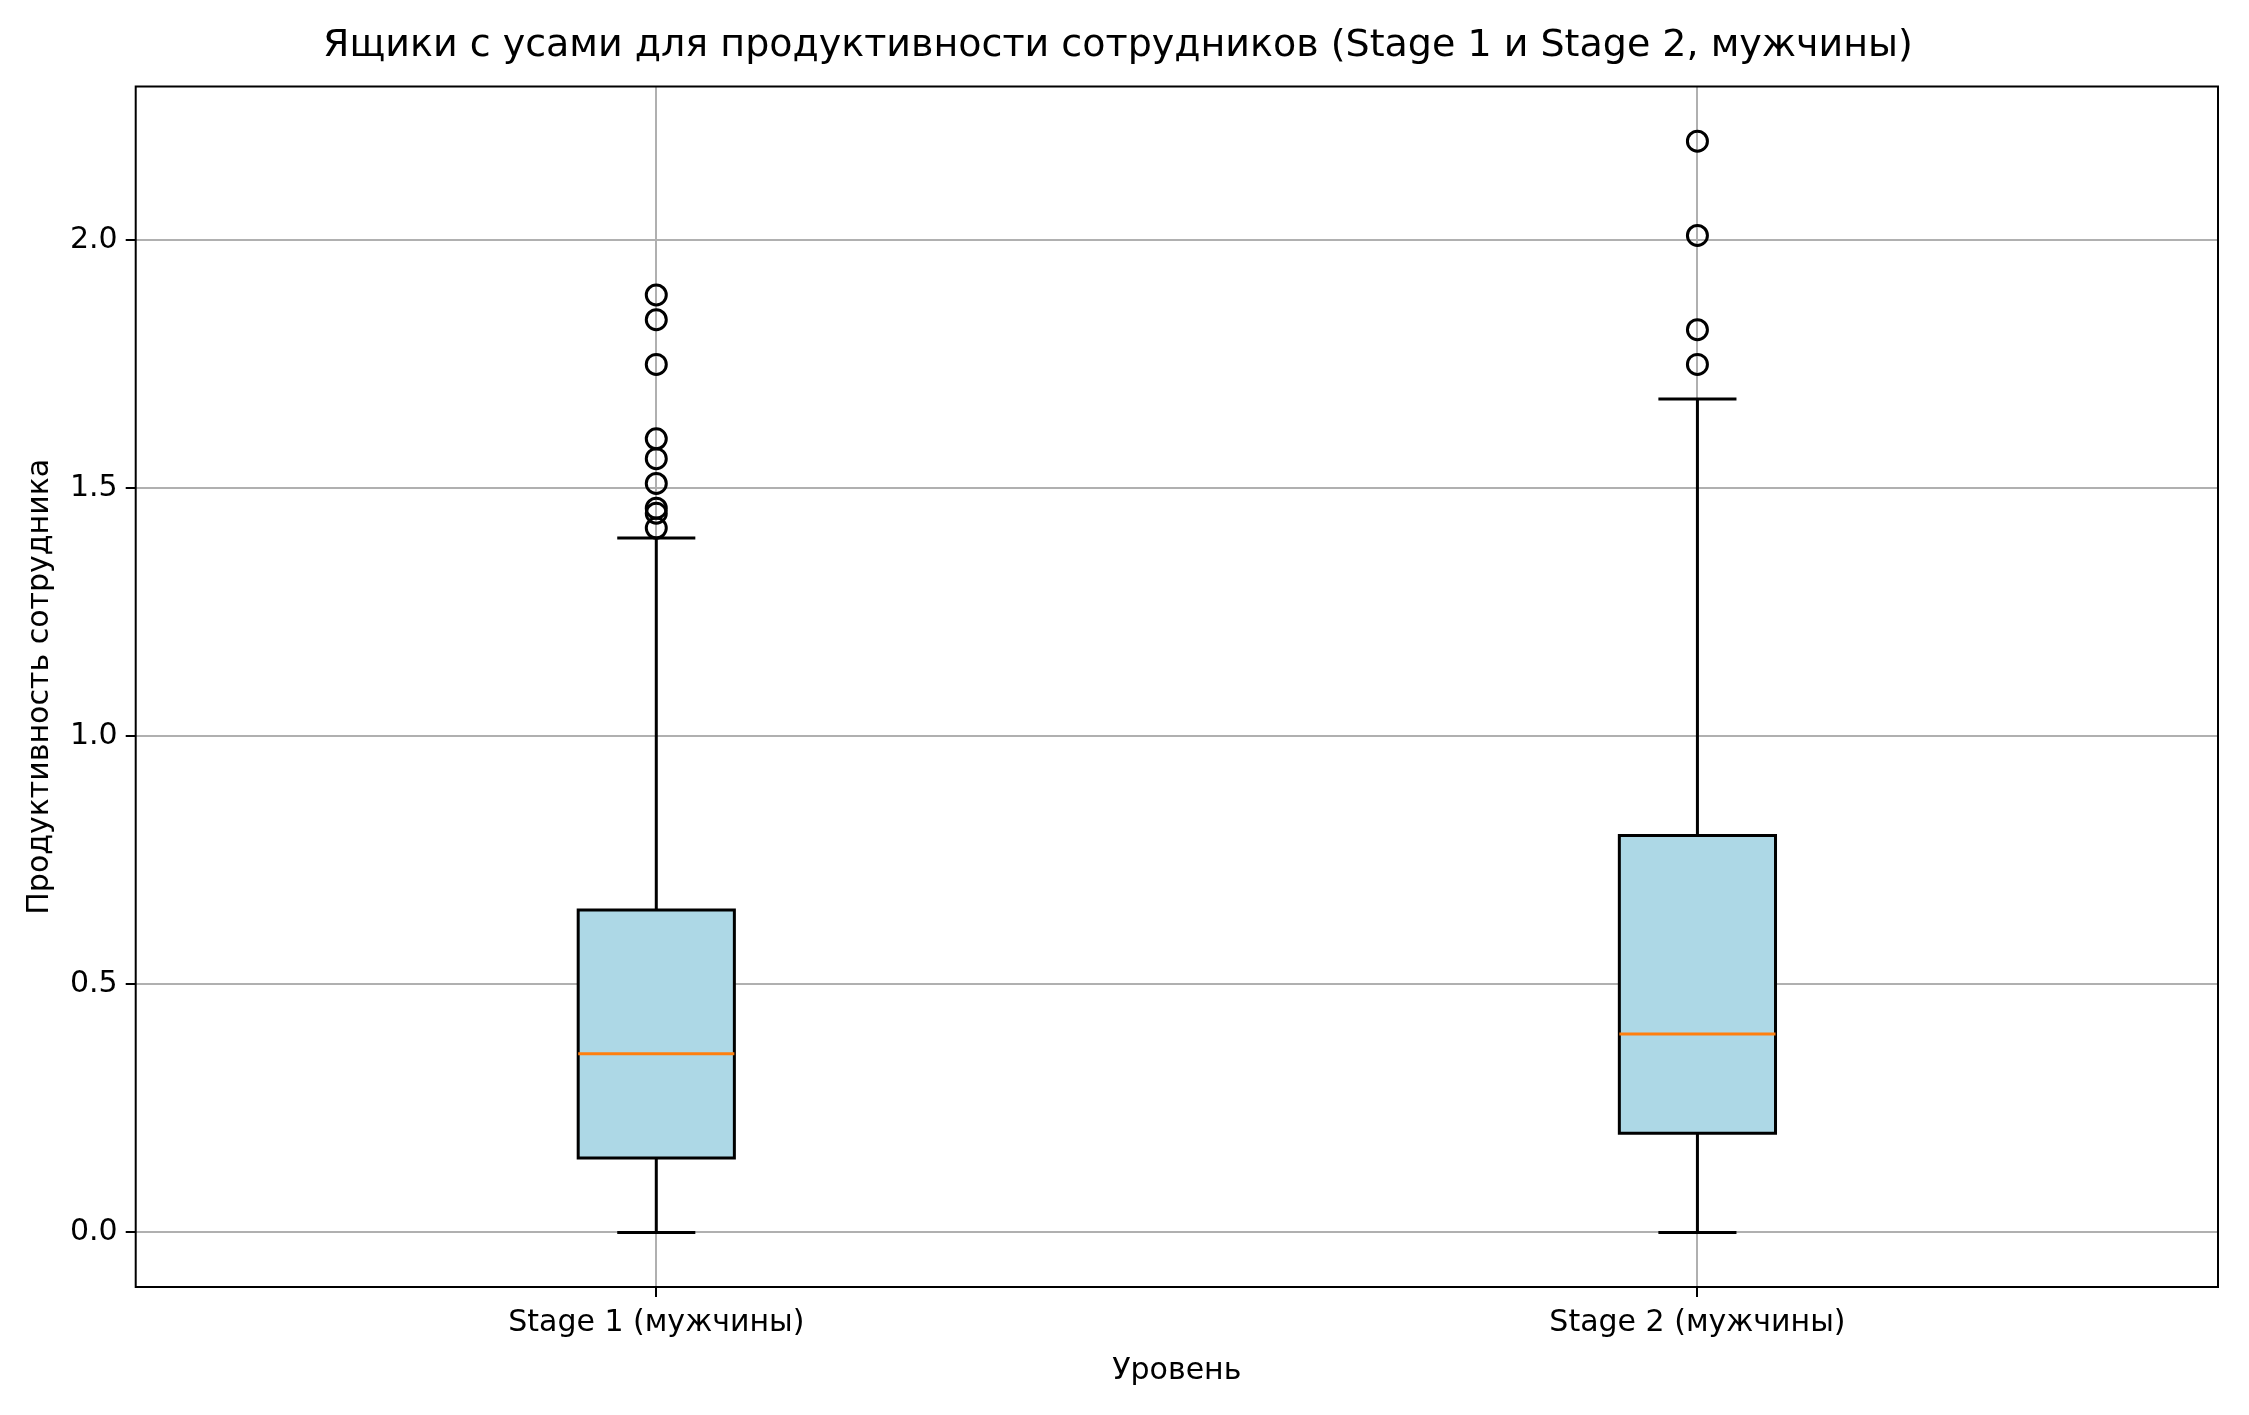 The image size is (2249, 1415). What do you see at coordinates (656, 1320) in the screenshot?
I see `x-tick-label: Stage 1 (мужчины)` at bounding box center [656, 1320].